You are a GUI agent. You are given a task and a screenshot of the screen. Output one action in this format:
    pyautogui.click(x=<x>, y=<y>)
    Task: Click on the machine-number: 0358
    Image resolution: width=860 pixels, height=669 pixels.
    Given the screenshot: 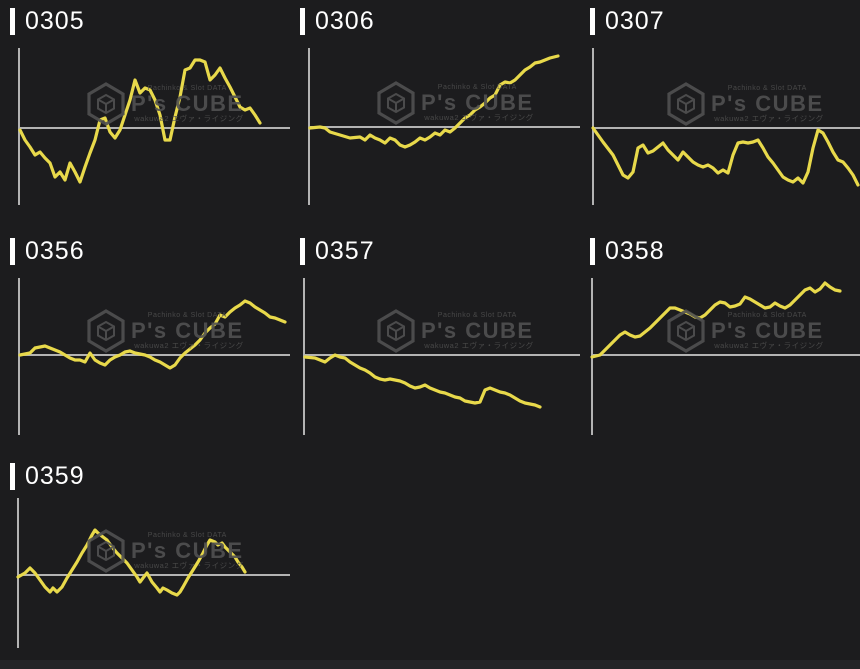 What is the action you would take?
    pyautogui.click(x=635, y=251)
    